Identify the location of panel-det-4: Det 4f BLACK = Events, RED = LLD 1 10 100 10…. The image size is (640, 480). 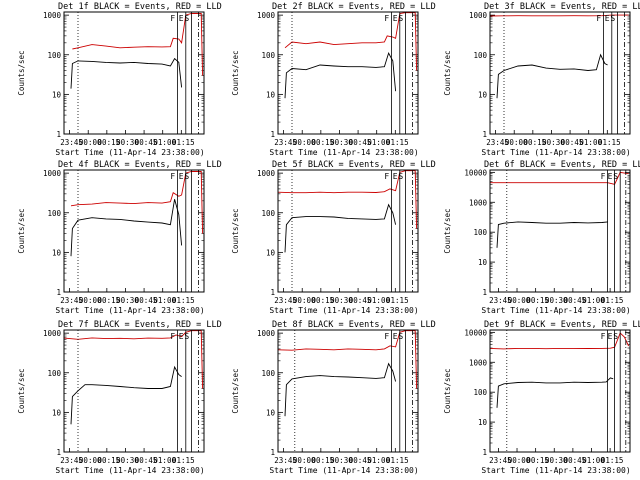
(119, 237).